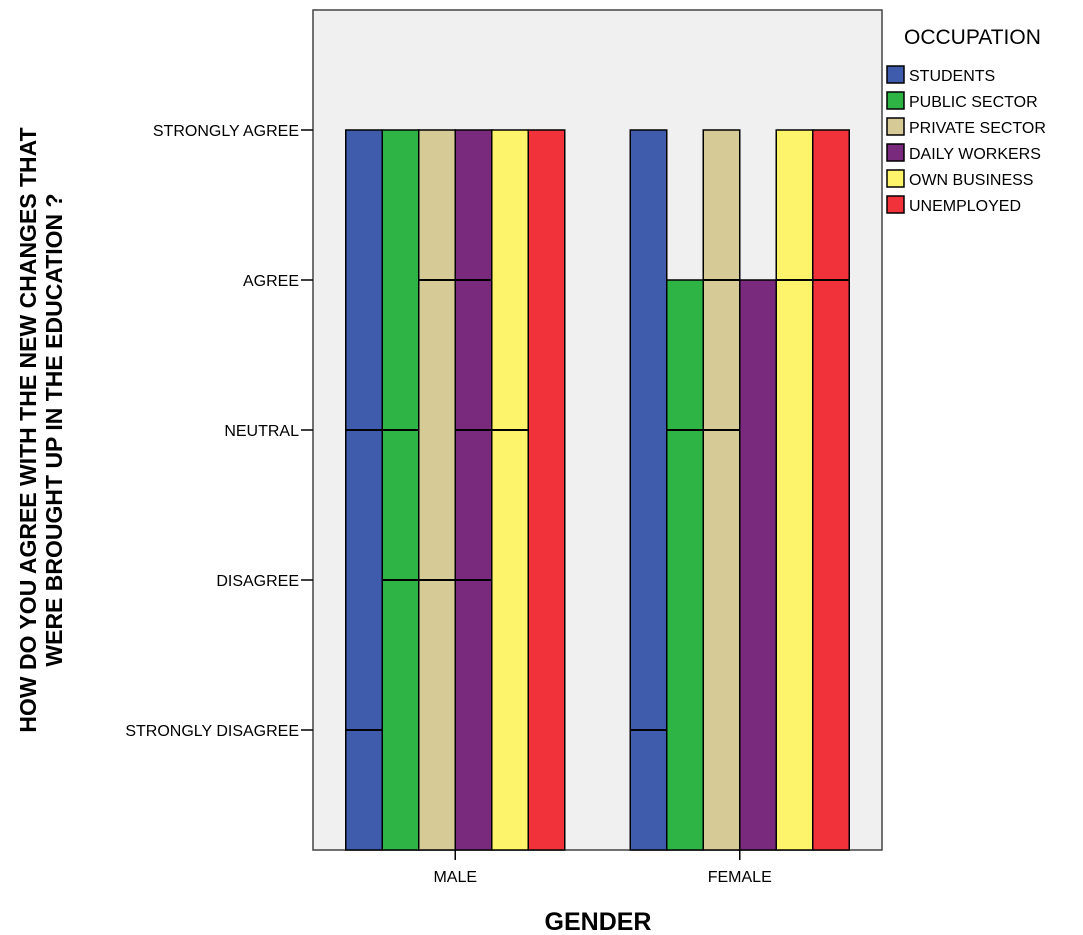 The width and height of the screenshot is (1083, 935). I want to click on bar-male-students, so click(364, 490).